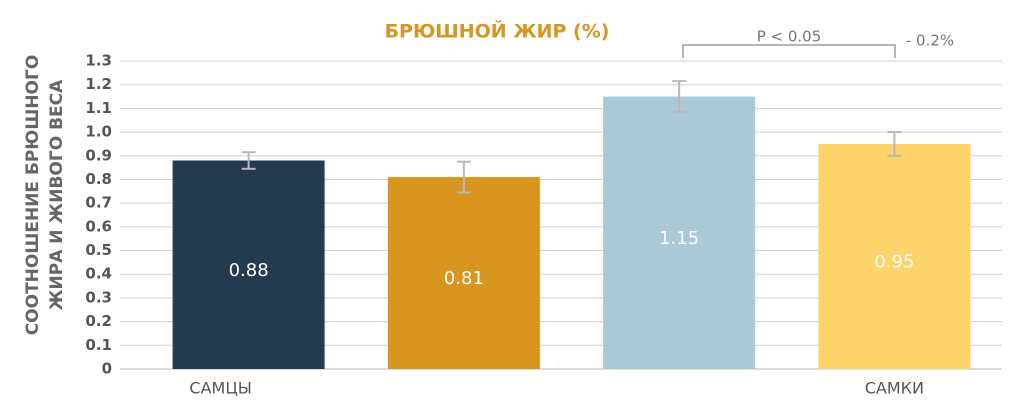  Describe the element at coordinates (497, 31) in the screenshot. I see `chart-title: БРЮШНОЙ ЖИР (%)` at that location.